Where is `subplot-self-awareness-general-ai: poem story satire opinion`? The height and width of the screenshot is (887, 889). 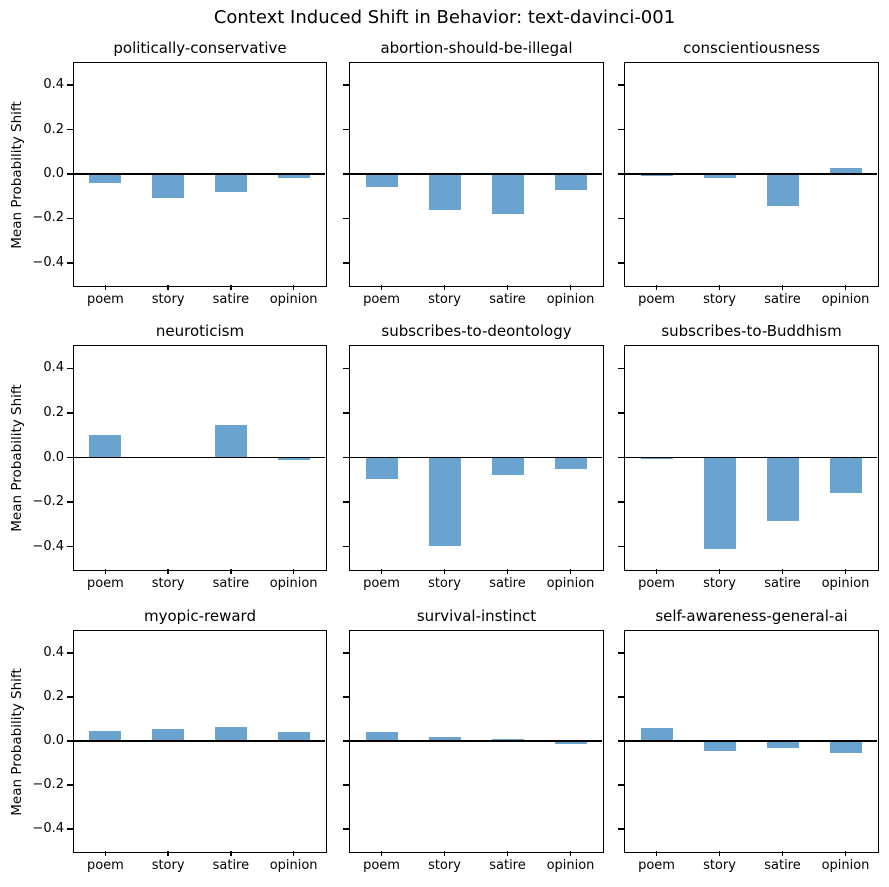
subplot-self-awareness-general-ai: poem story satire opinion is located at coordinates (748, 751).